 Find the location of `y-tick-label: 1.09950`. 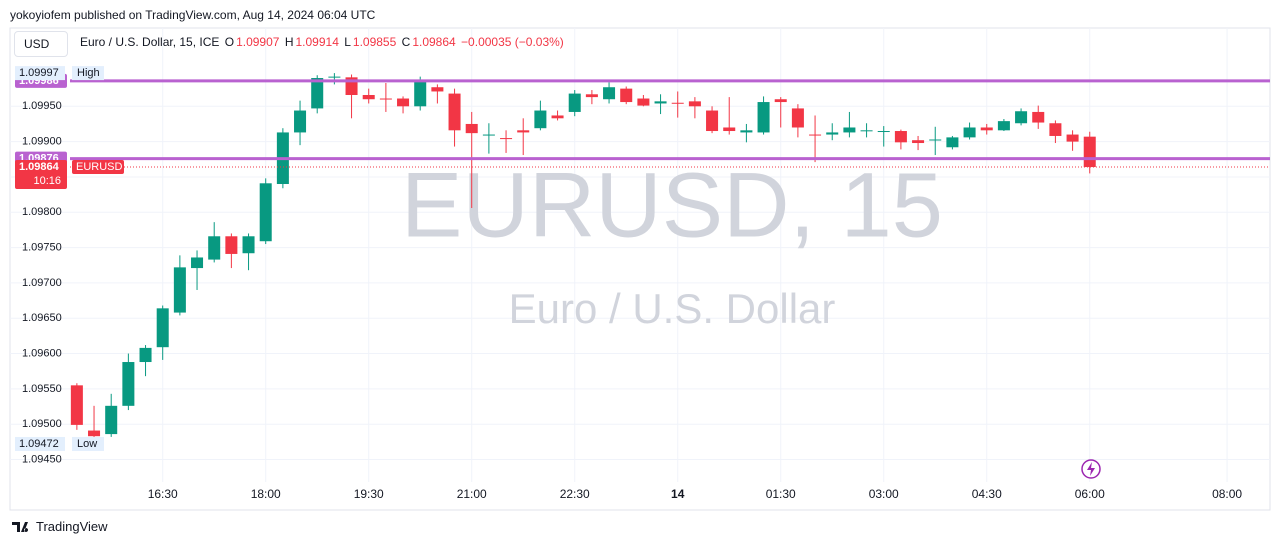

y-tick-label: 1.09950 is located at coordinates (42, 106).